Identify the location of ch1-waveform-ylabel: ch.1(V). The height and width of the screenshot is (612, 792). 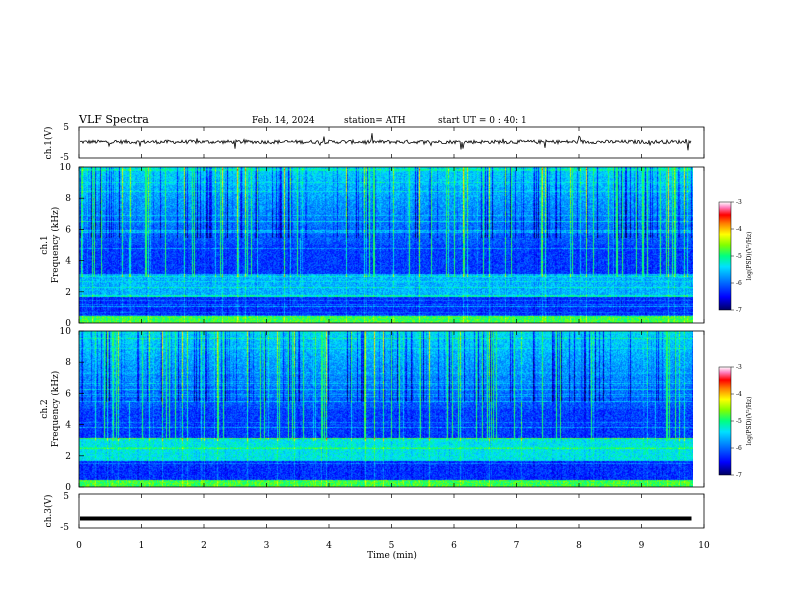
(48, 143).